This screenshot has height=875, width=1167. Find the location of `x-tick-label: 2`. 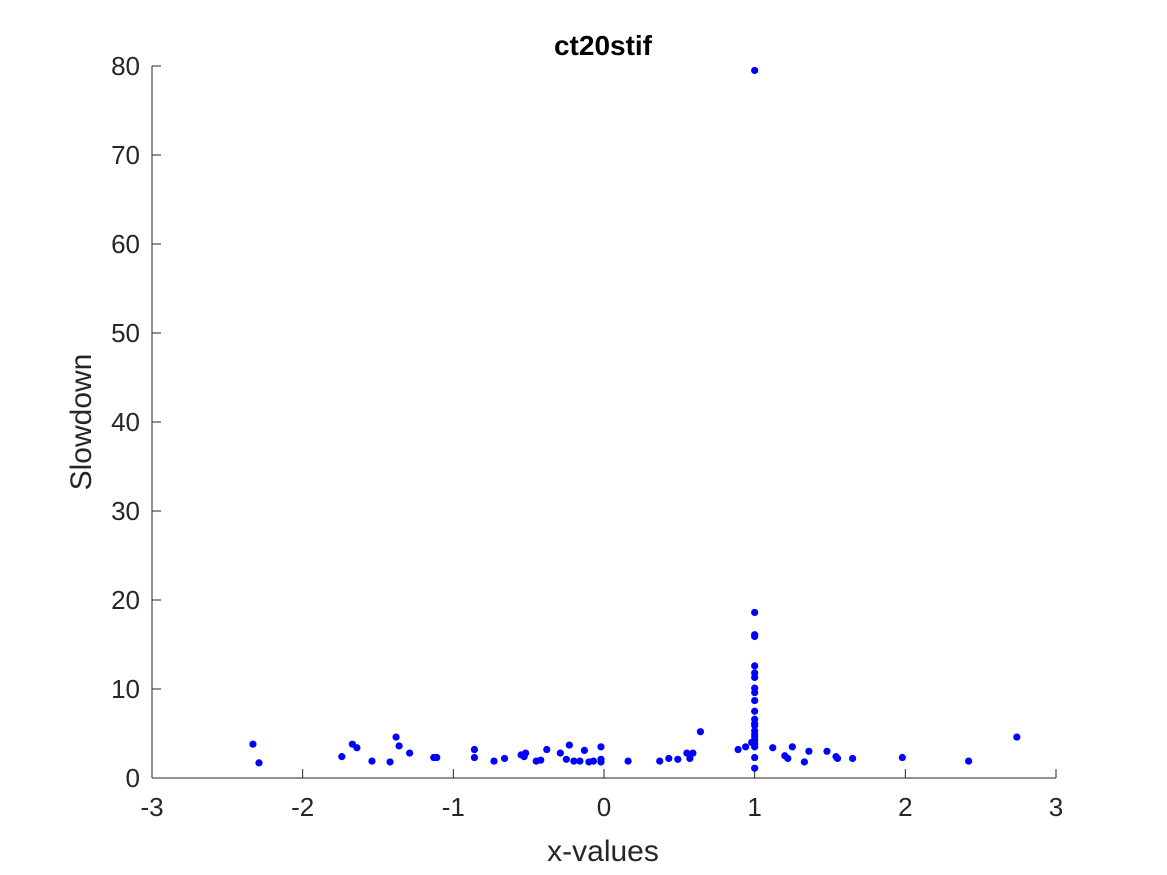

x-tick-label: 2 is located at coordinates (905, 807).